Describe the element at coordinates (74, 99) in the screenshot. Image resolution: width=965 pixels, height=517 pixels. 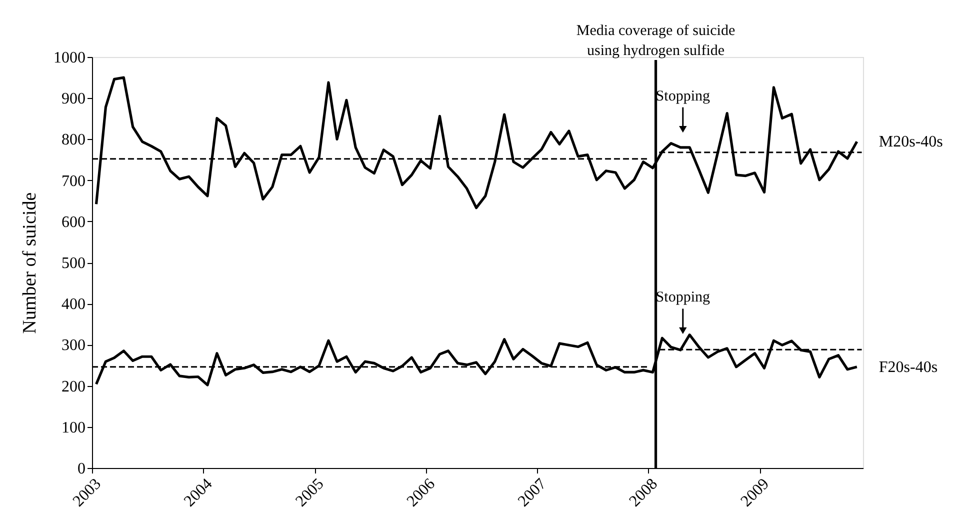
I see `y-tick-label: 900` at that location.